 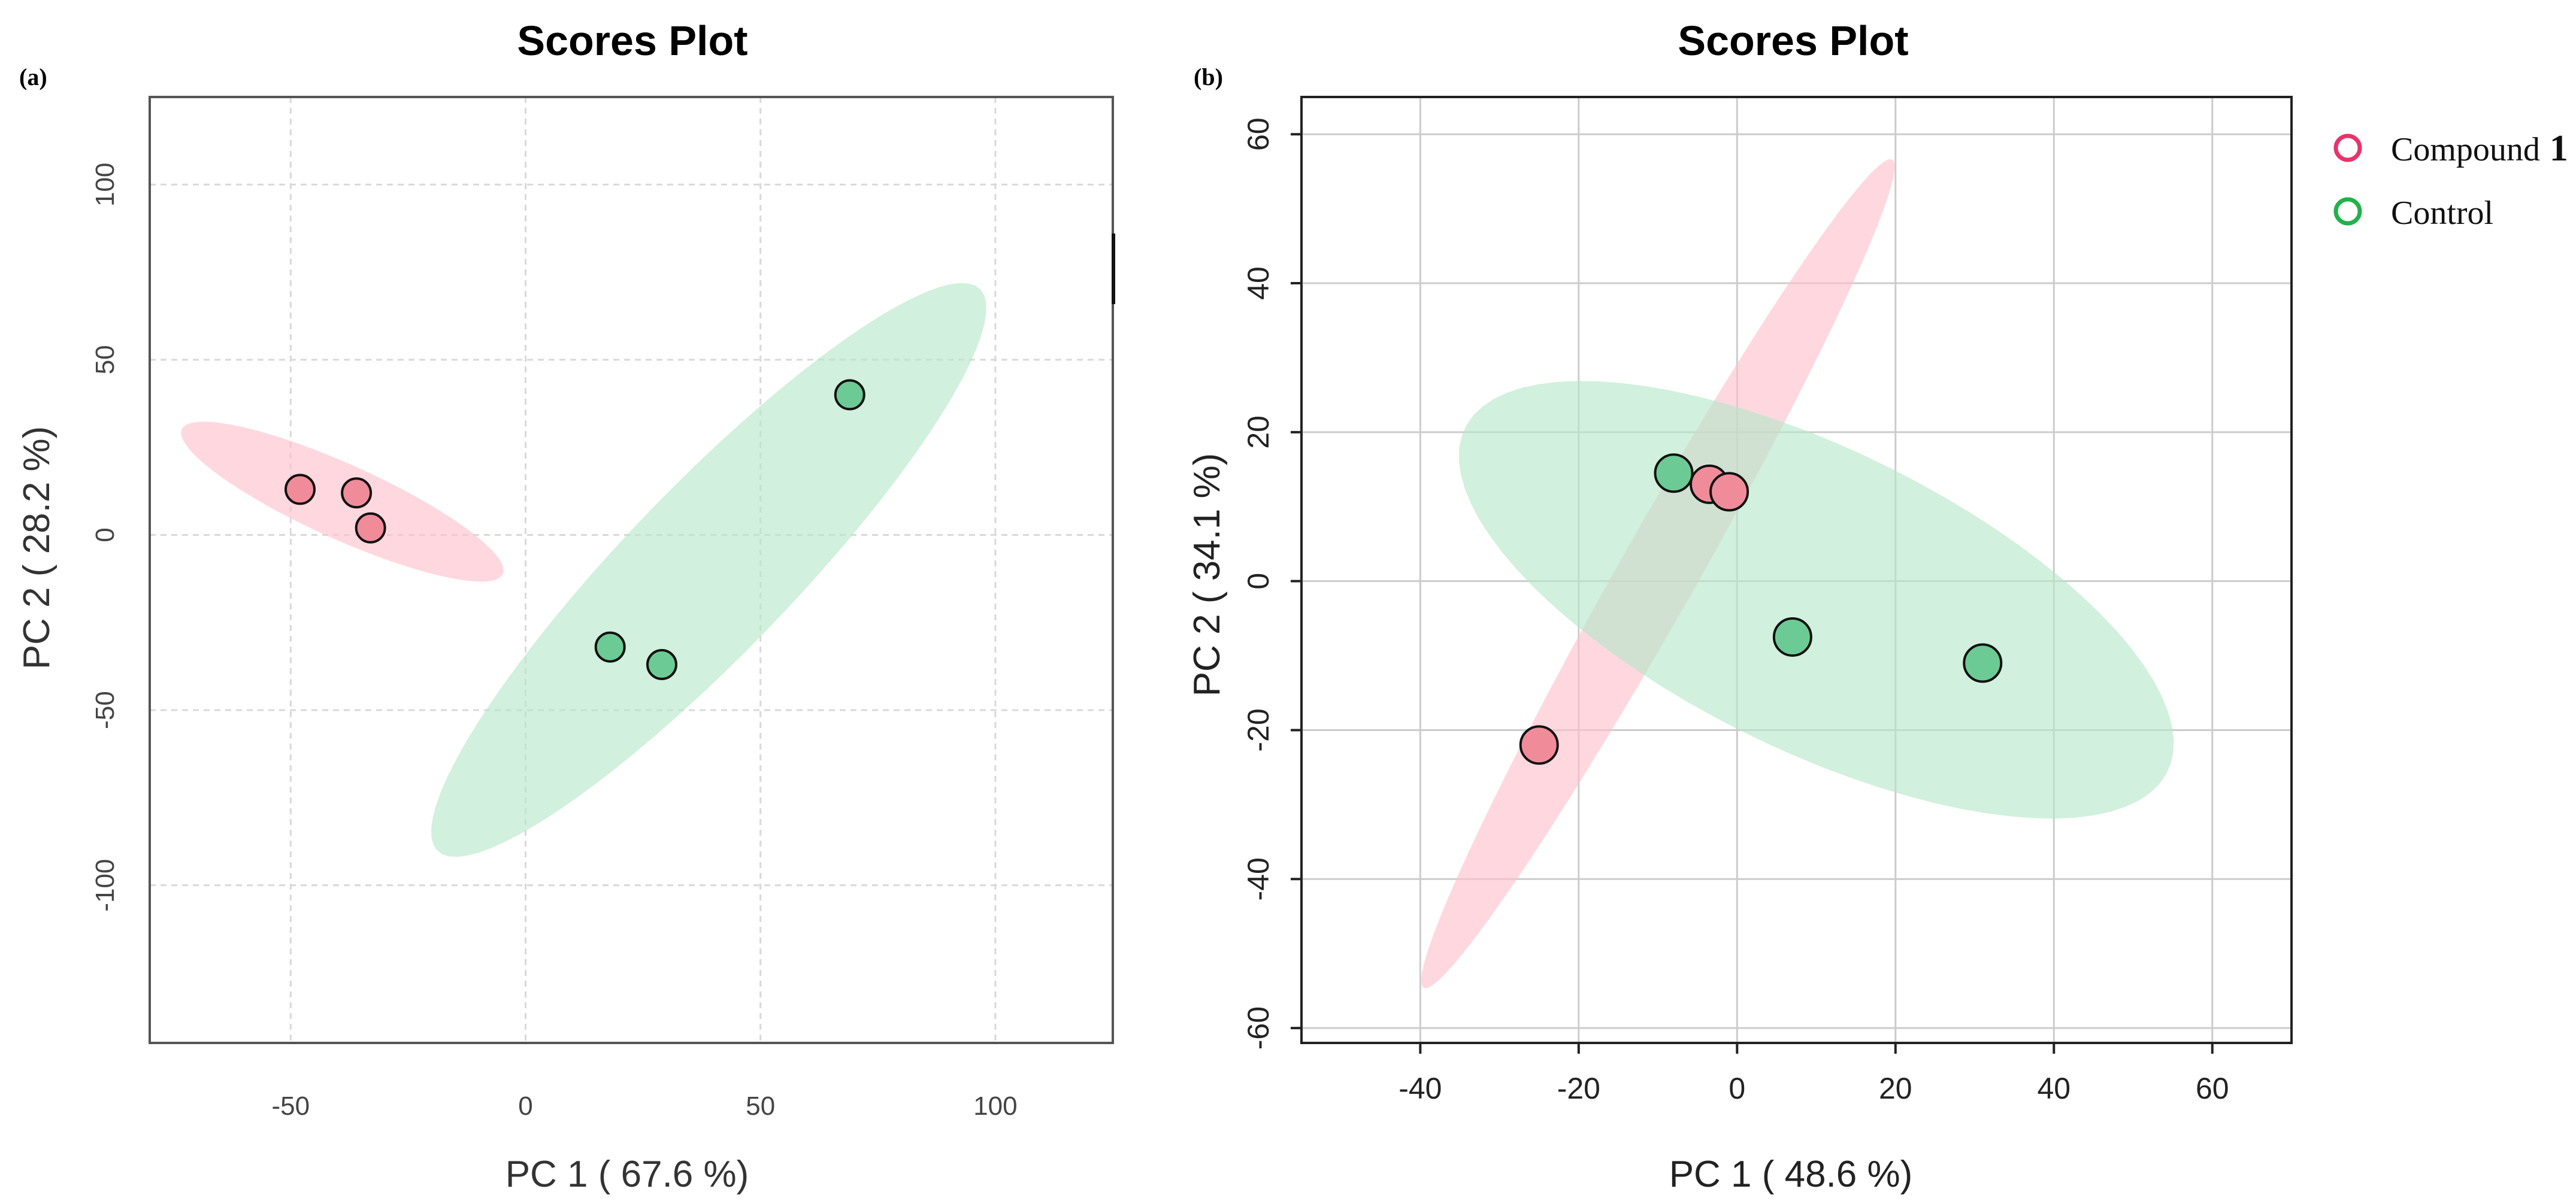 What do you see at coordinates (1207, 575) in the screenshot?
I see `panel-b-ylabel: PC 2 ( 34.1 %)` at bounding box center [1207, 575].